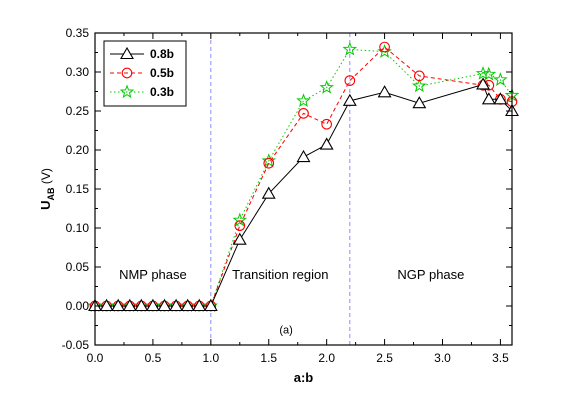 Image resolution: width=575 pixels, height=406 pixels. What do you see at coordinates (268, 358) in the screenshot?
I see `x-tick-label: 1.5` at bounding box center [268, 358].